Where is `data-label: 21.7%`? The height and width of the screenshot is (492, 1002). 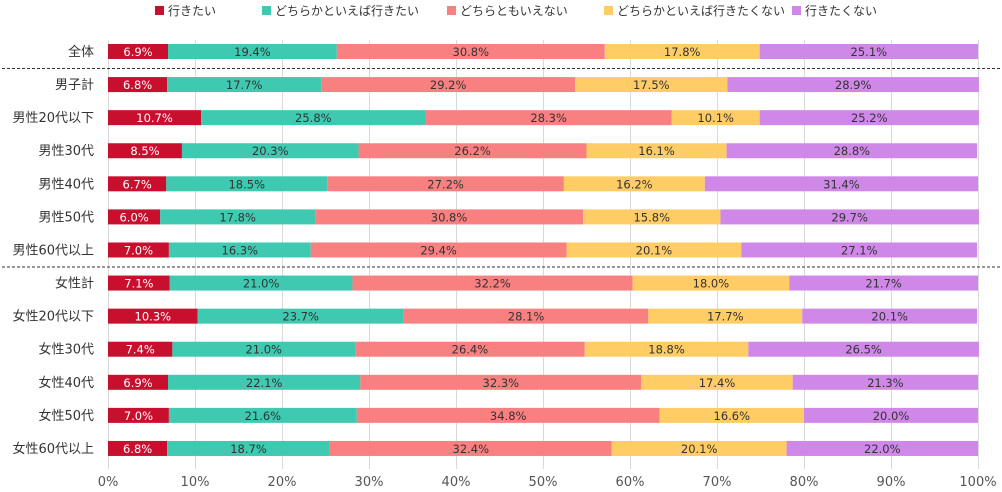
data-label: 21.7% is located at coordinates (883, 284).